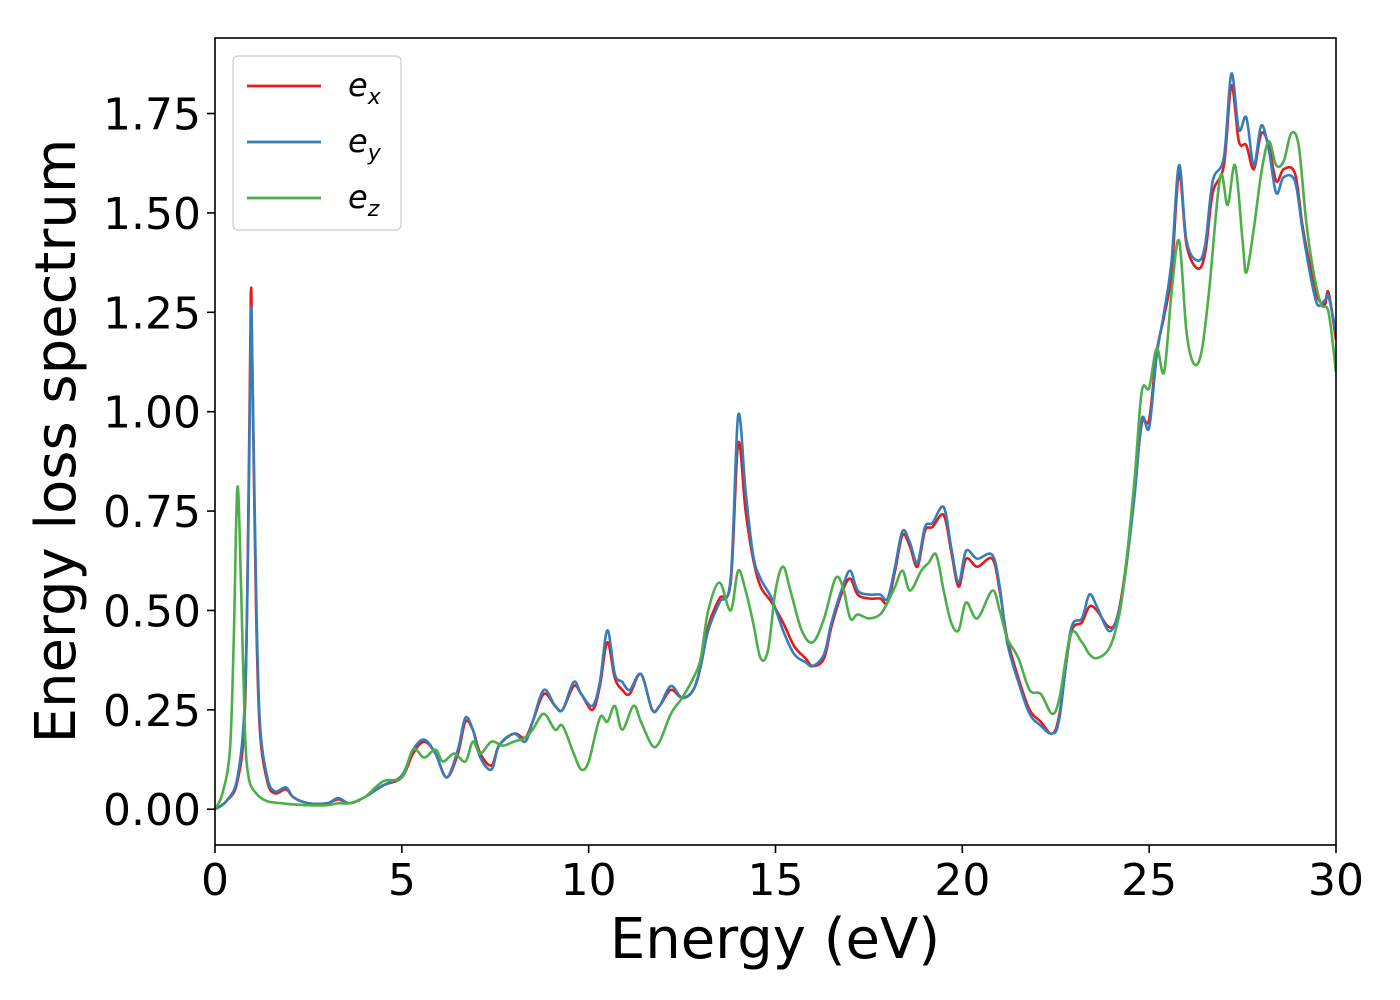 The image size is (1400, 1000). I want to click on x-axis-label: Energy (eV), so click(775, 939).